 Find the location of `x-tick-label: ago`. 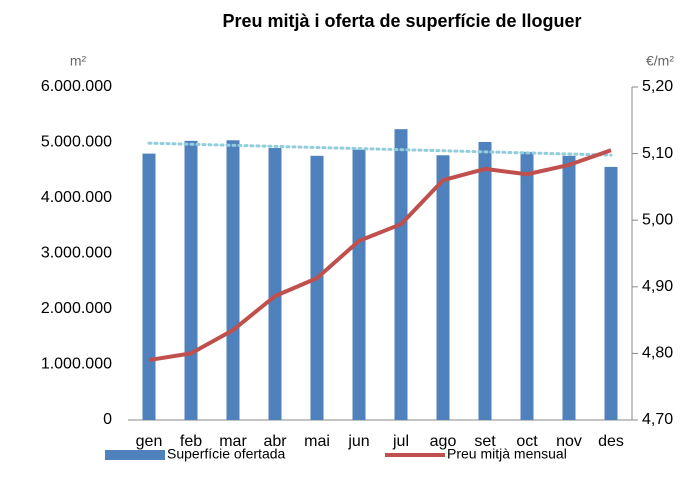

x-tick-label: ago is located at coordinates (443, 441).